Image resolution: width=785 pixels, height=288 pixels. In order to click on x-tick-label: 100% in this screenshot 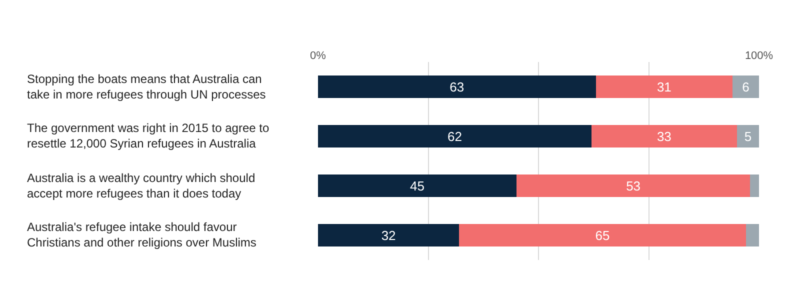, I will do `click(759, 56)`.